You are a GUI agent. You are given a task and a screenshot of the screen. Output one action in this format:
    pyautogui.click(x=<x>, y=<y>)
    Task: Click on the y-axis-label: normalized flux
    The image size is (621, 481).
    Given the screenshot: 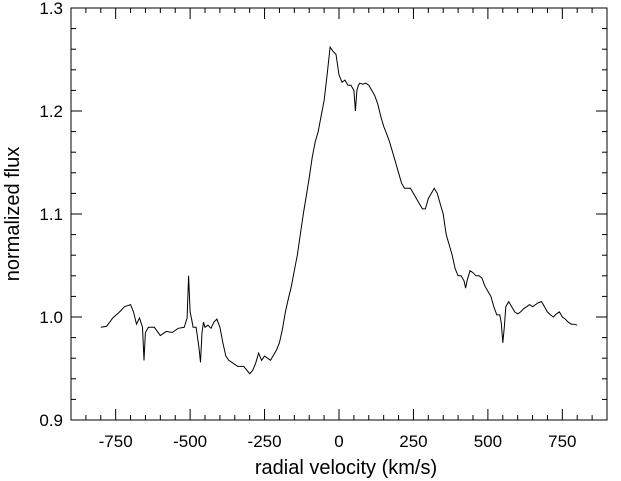 What is the action you would take?
    pyautogui.click(x=13, y=214)
    